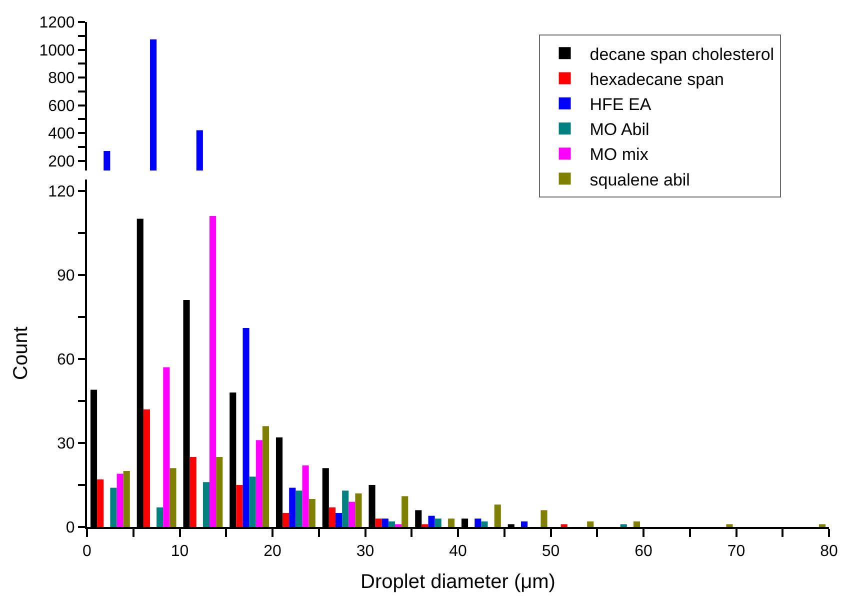 The height and width of the screenshot is (599, 848). Describe the element at coordinates (619, 154) in the screenshot. I see `legend-label: MO mix` at that location.